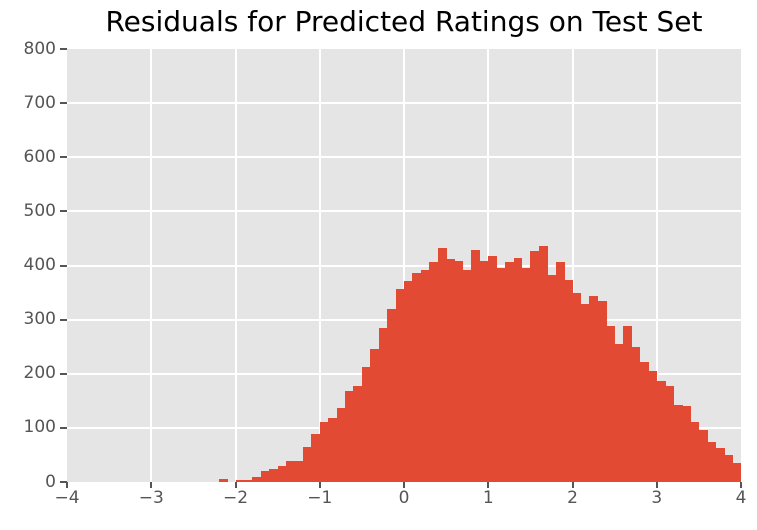  Describe the element at coordinates (39, 102) in the screenshot. I see `y-tick-label: 700` at that location.